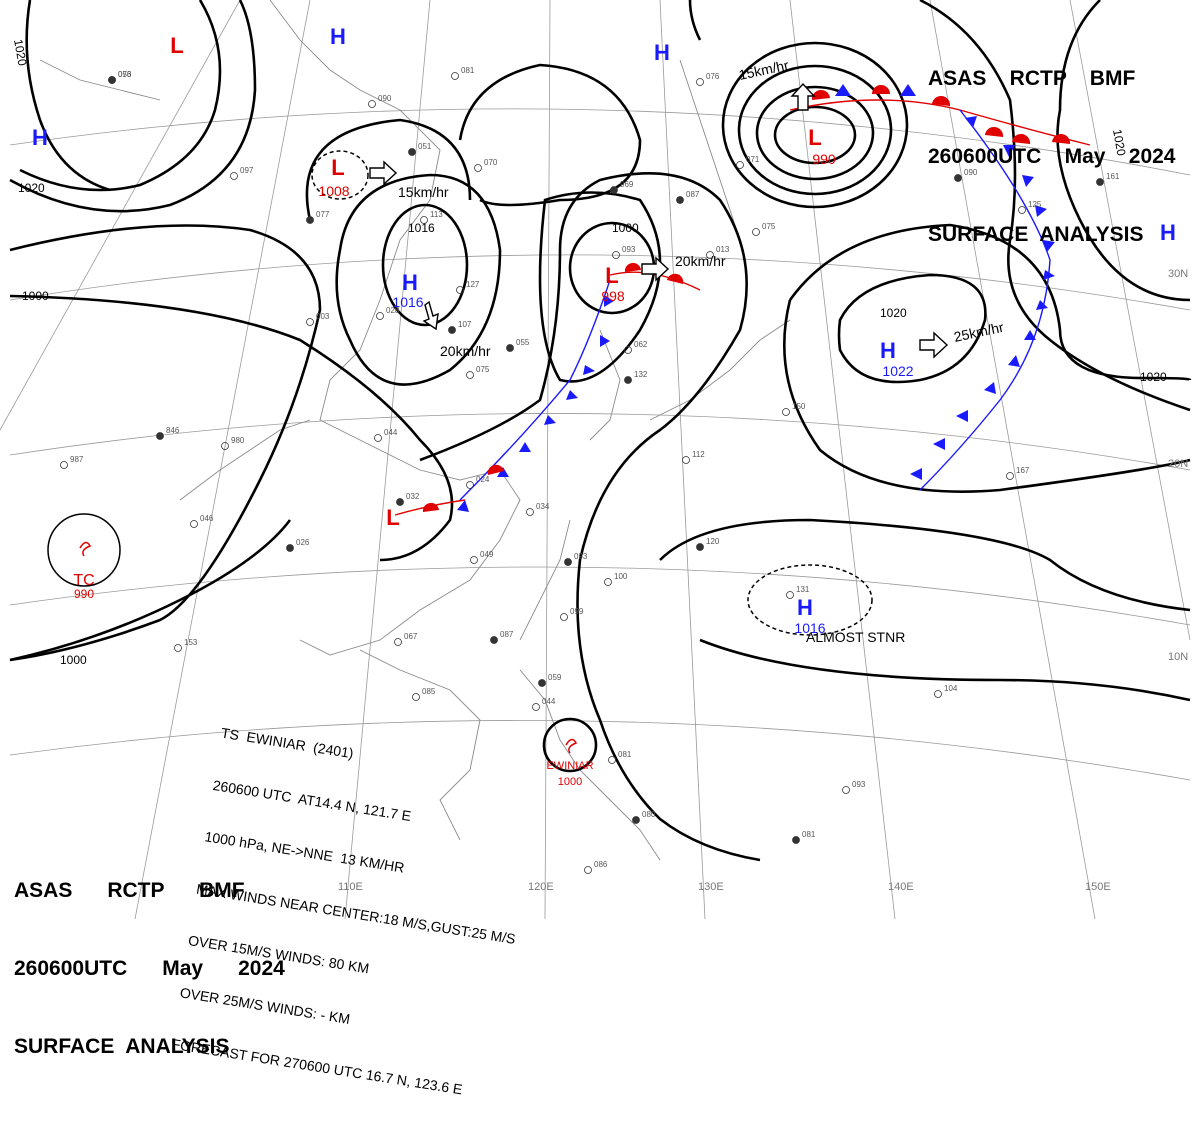 This screenshot has height=1121, width=1200. I want to click on lon-label: 130E, so click(711, 887).